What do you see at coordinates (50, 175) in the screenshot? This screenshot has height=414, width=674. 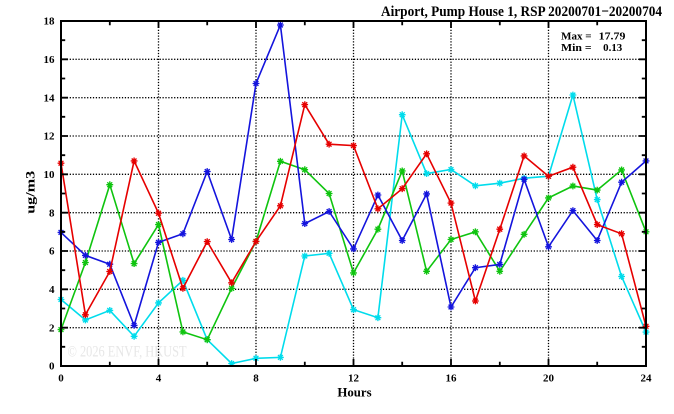 I see `svg-text: 10` at bounding box center [50, 175].